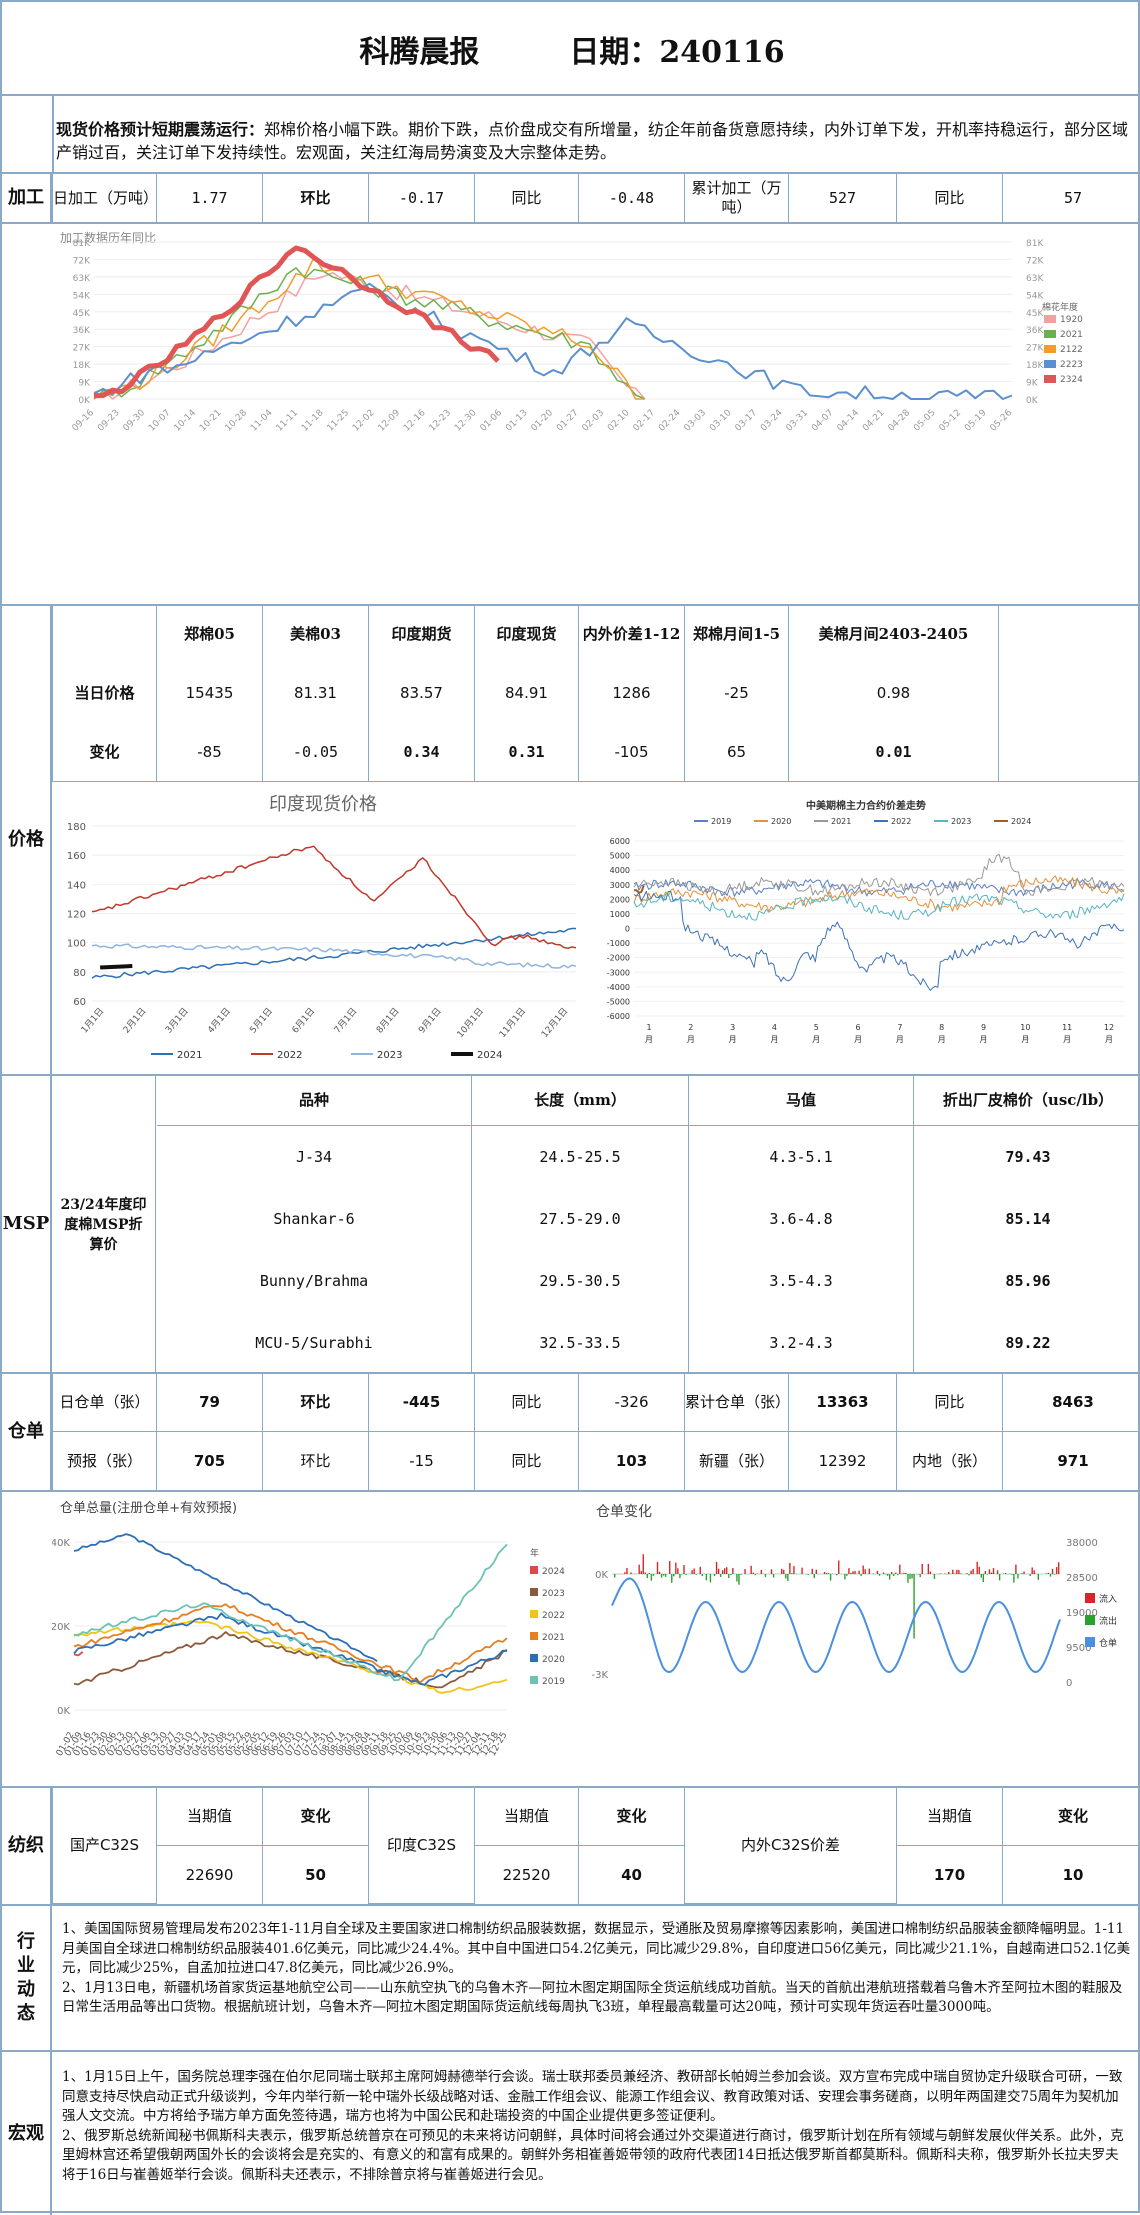 The height and width of the screenshot is (2215, 1140). I want to click on x-tick: 9月1日, so click(429, 1021).